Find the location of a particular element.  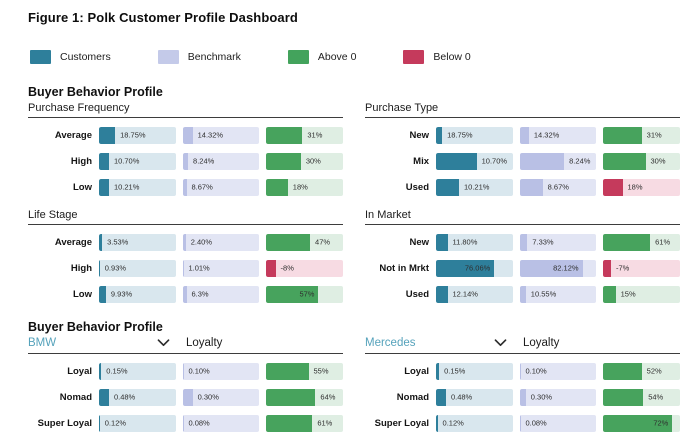

benchmark-value: 0.08% is located at coordinates (536, 423).